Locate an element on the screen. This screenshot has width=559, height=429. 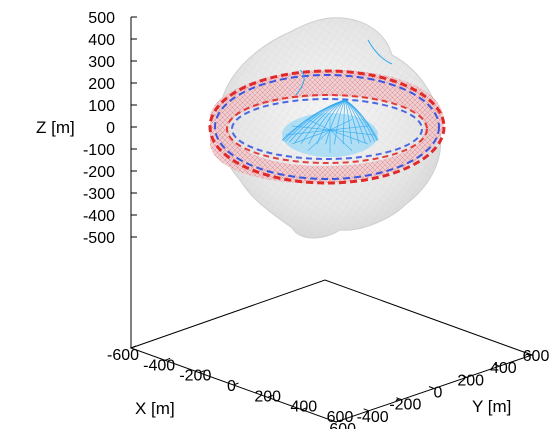
y-tick-label: 200 is located at coordinates (470, 380).